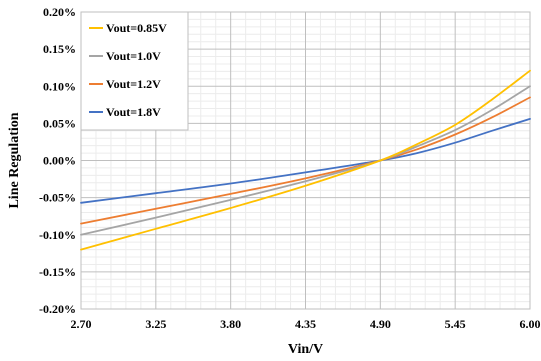  What do you see at coordinates (81, 324) in the screenshot?
I see `x-tick-label: 2.70` at bounding box center [81, 324].